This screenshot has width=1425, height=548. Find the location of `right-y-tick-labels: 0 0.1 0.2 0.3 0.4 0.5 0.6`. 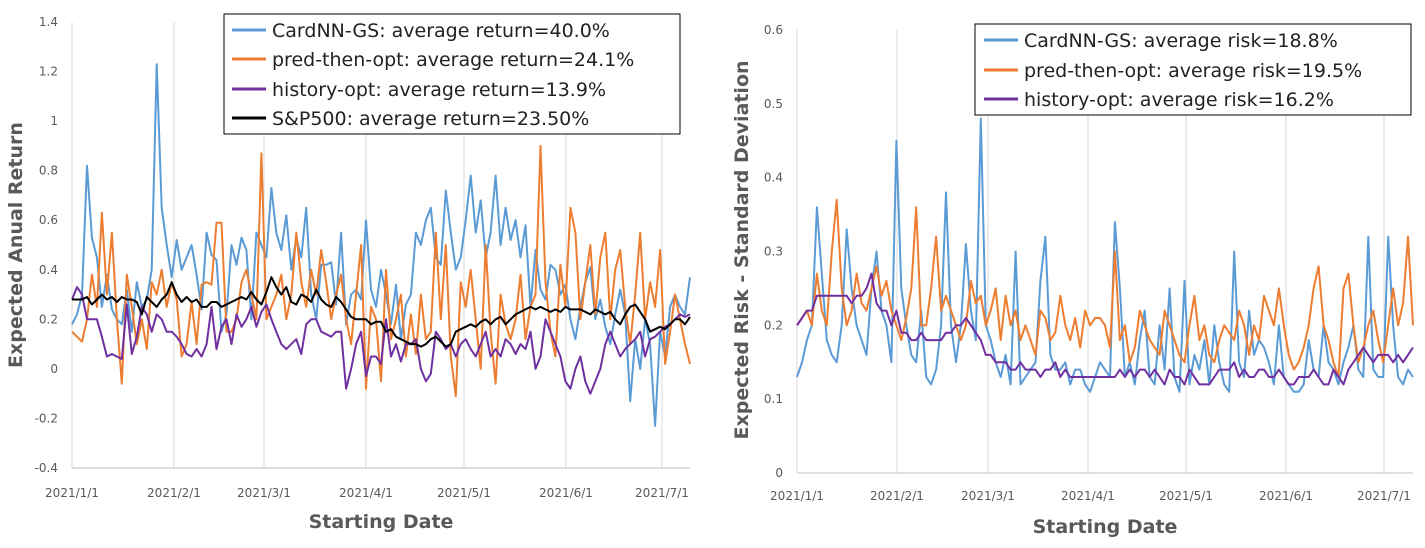

right-y-tick-labels: 0 0.1 0.2 0.3 0.4 0.5 0.6 is located at coordinates (773, 251).